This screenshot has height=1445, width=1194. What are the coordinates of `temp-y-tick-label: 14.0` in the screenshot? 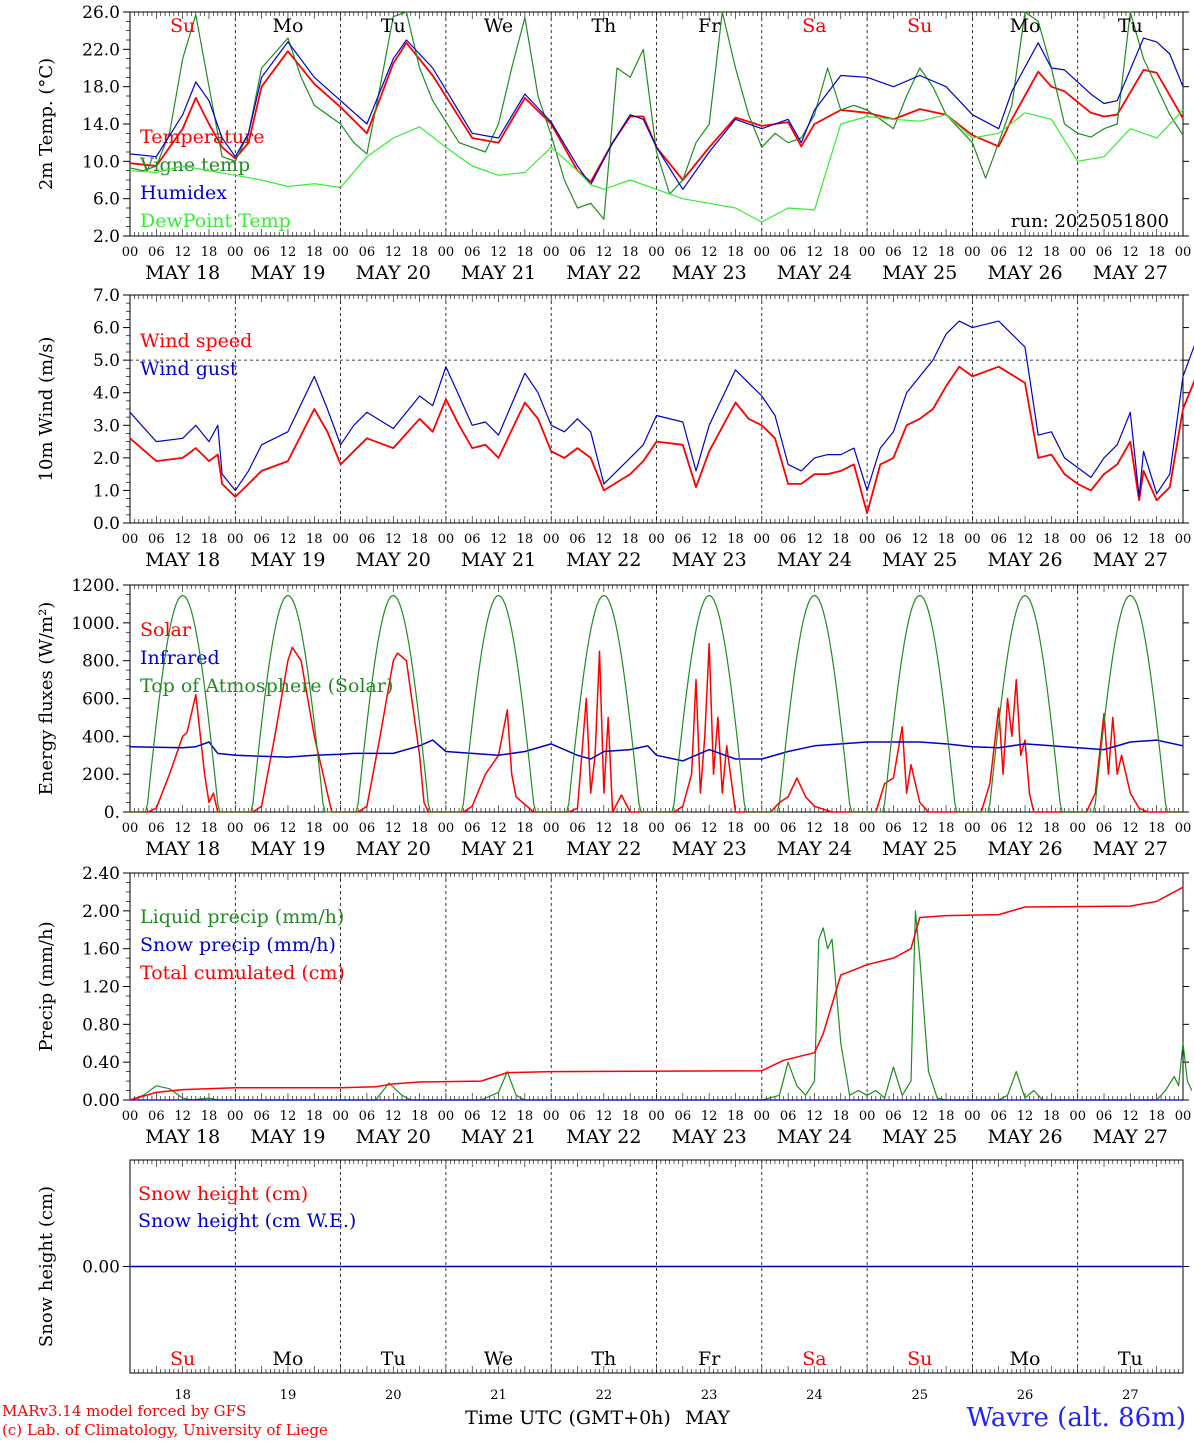 It's located at (101, 125).